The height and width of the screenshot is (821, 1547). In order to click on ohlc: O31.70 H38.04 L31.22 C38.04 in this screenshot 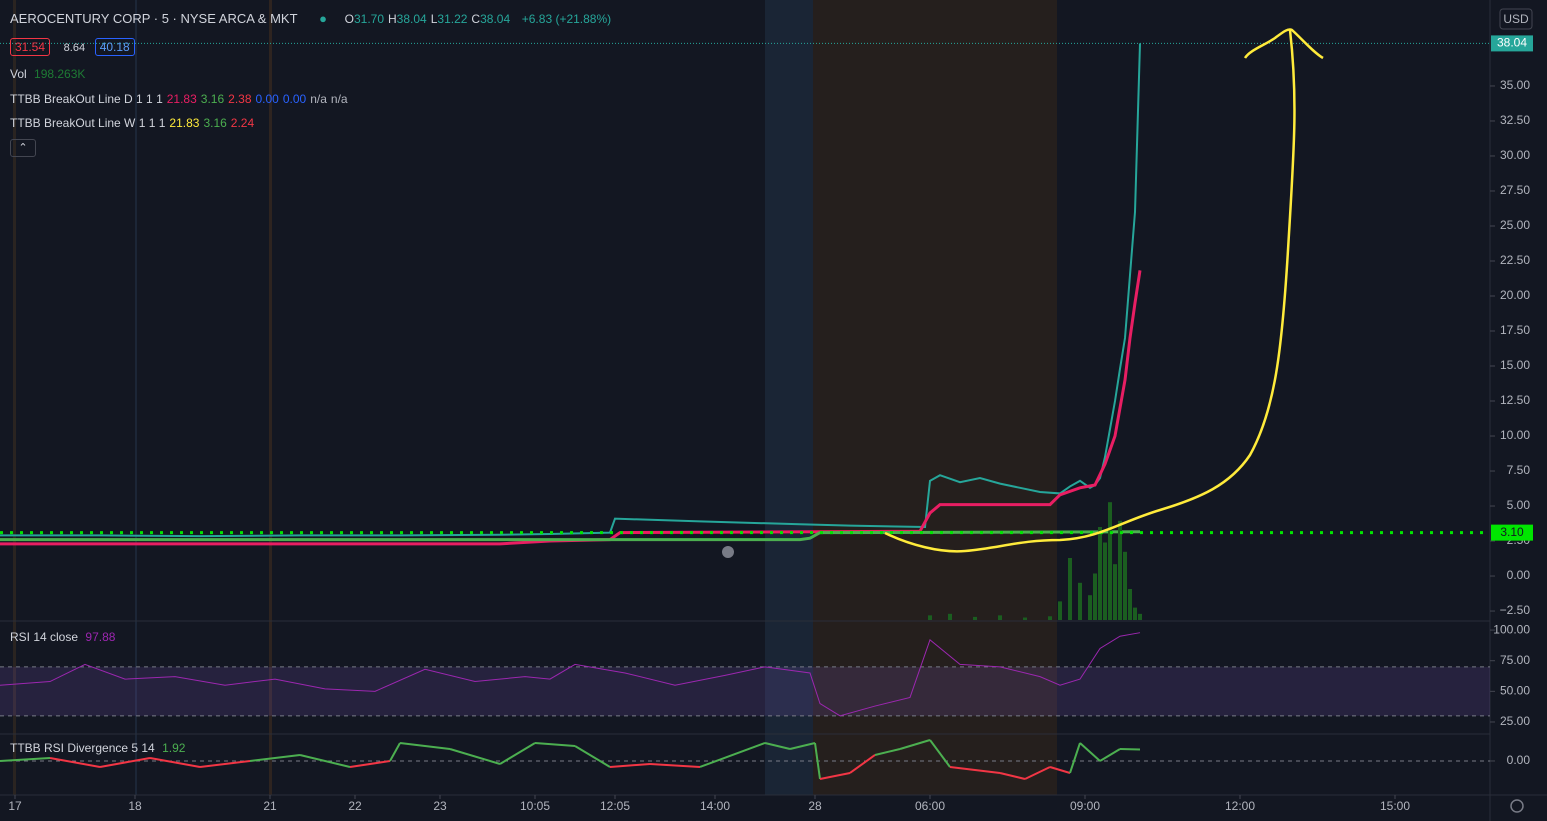, I will do `click(430, 19)`.